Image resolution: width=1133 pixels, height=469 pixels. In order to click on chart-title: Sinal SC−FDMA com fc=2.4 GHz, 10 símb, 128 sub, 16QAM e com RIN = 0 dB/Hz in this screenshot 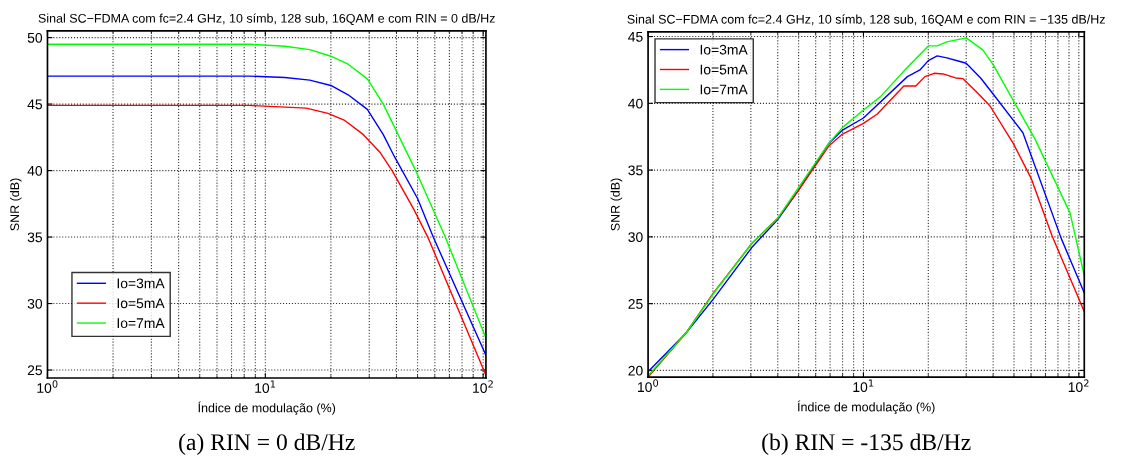, I will do `click(266, 19)`.